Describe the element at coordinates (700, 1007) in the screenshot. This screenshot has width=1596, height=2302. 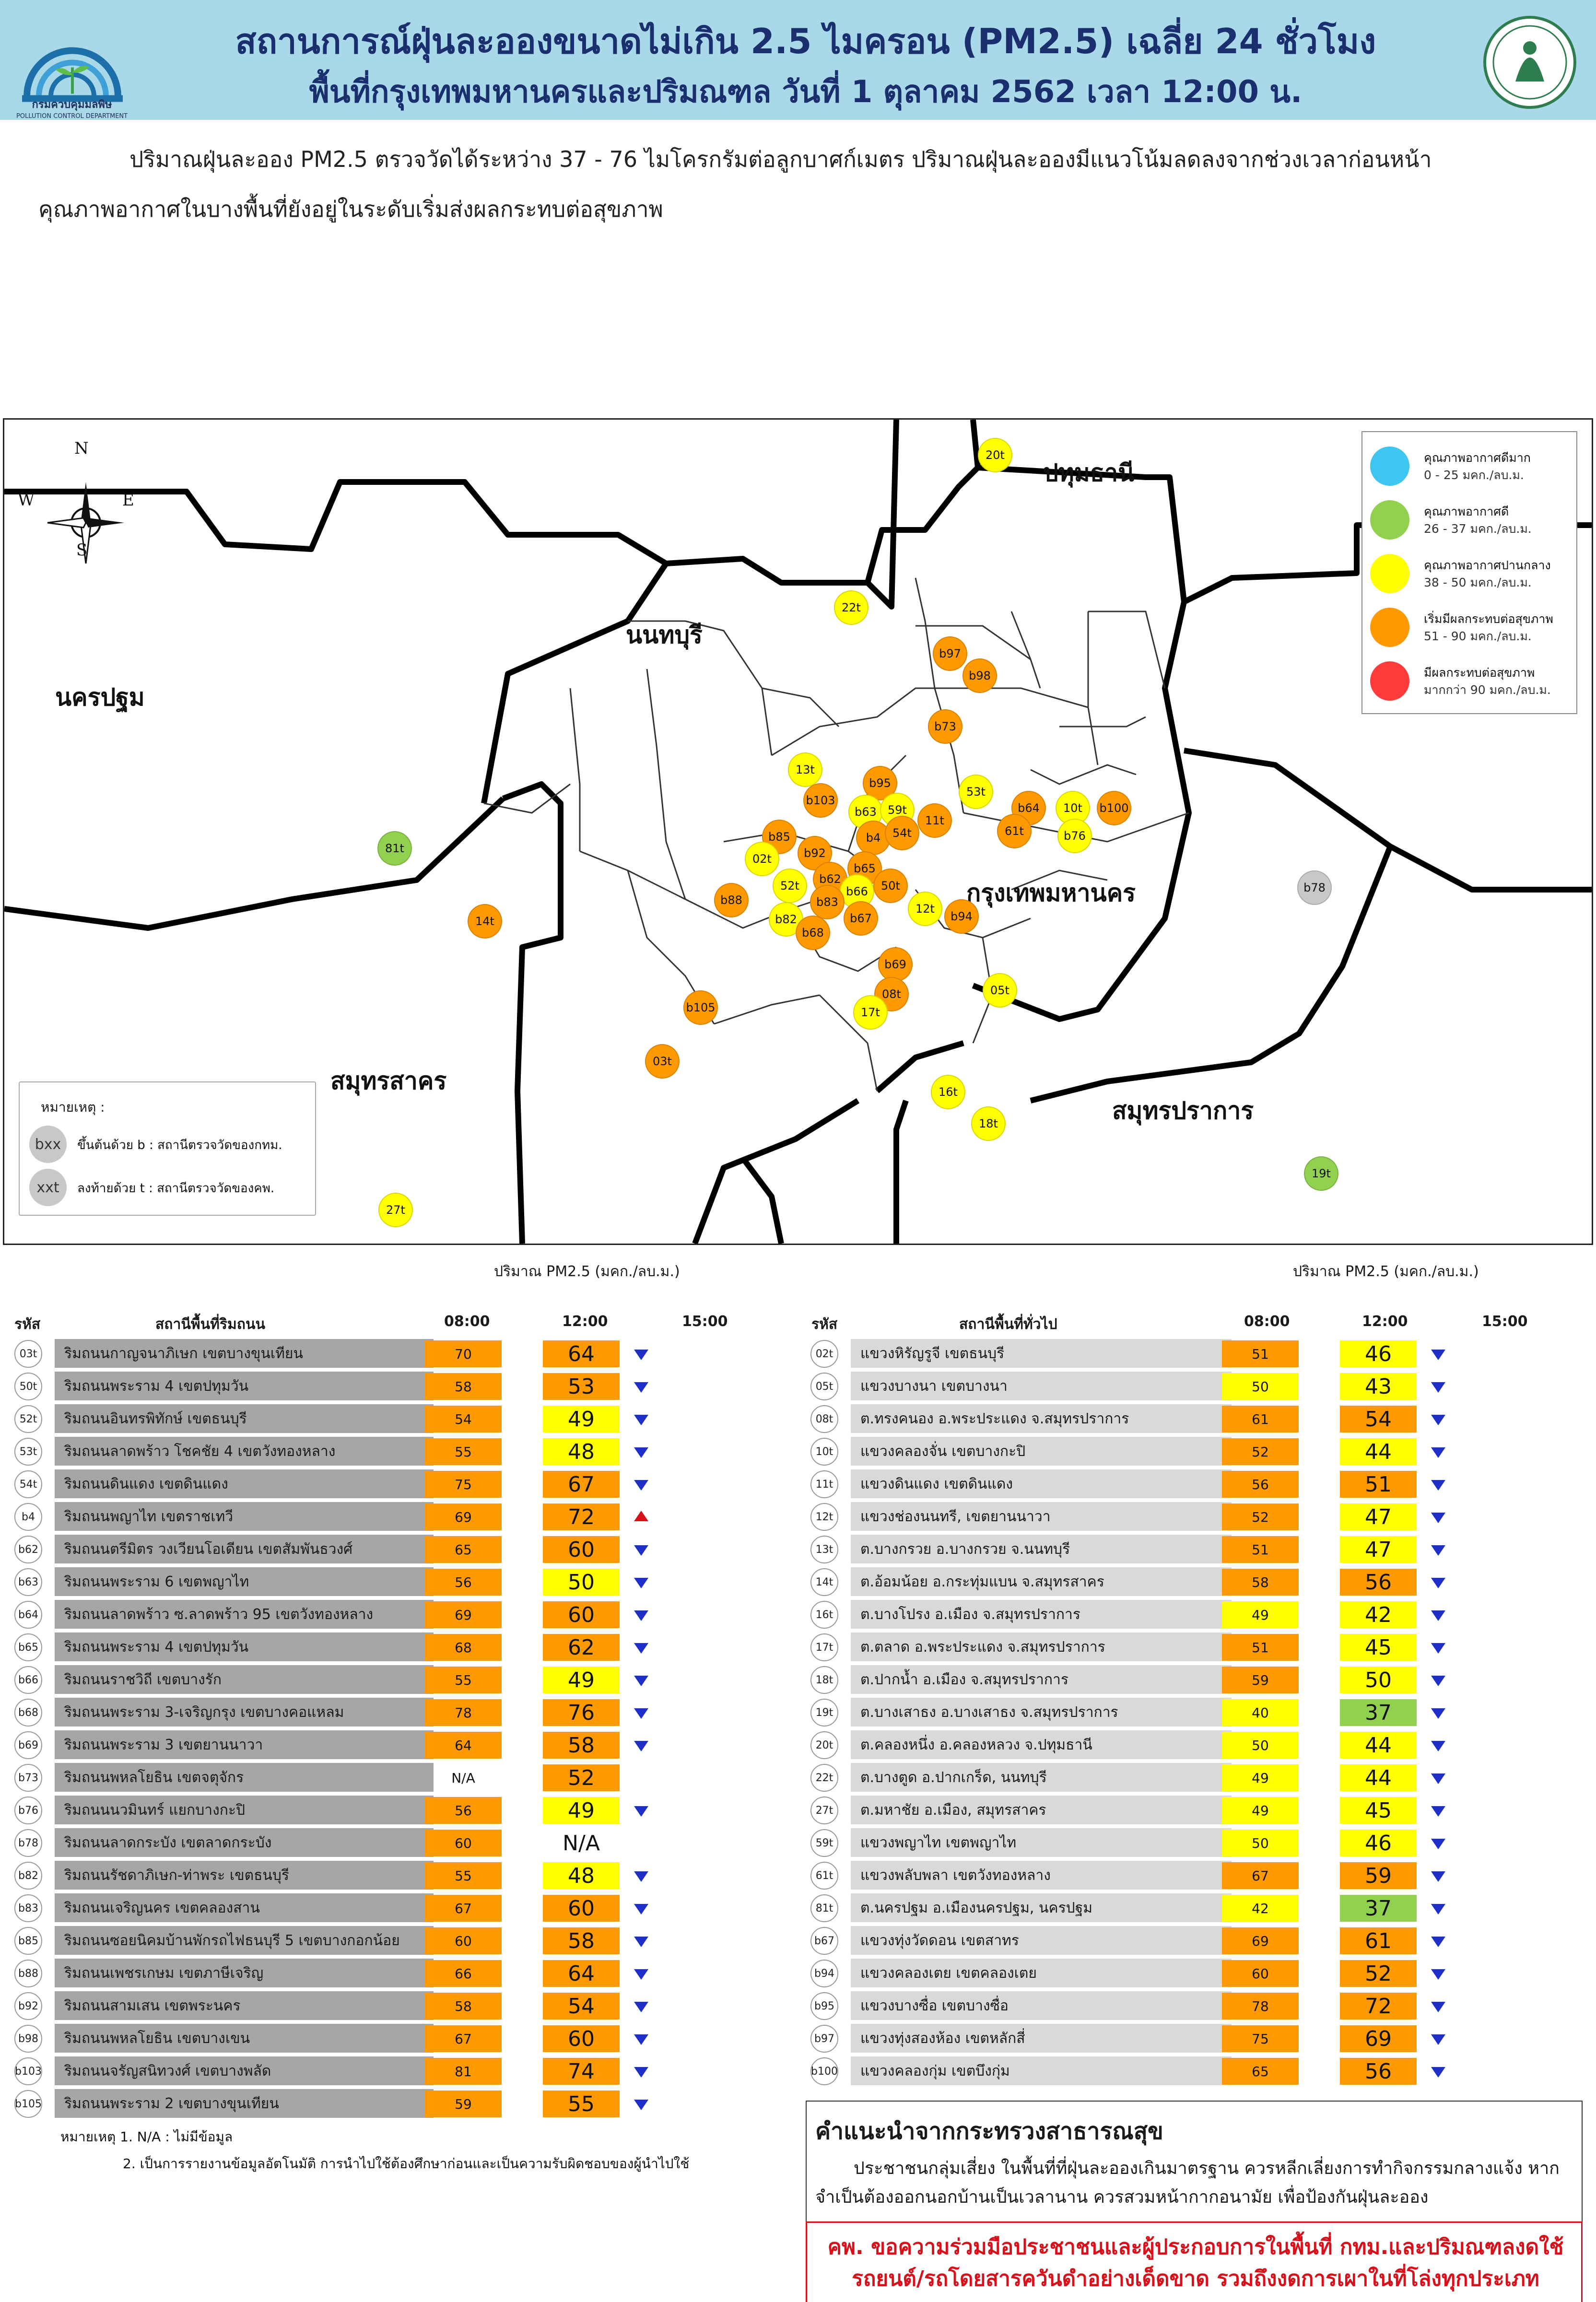
I see `station-marker-b105: b105` at that location.